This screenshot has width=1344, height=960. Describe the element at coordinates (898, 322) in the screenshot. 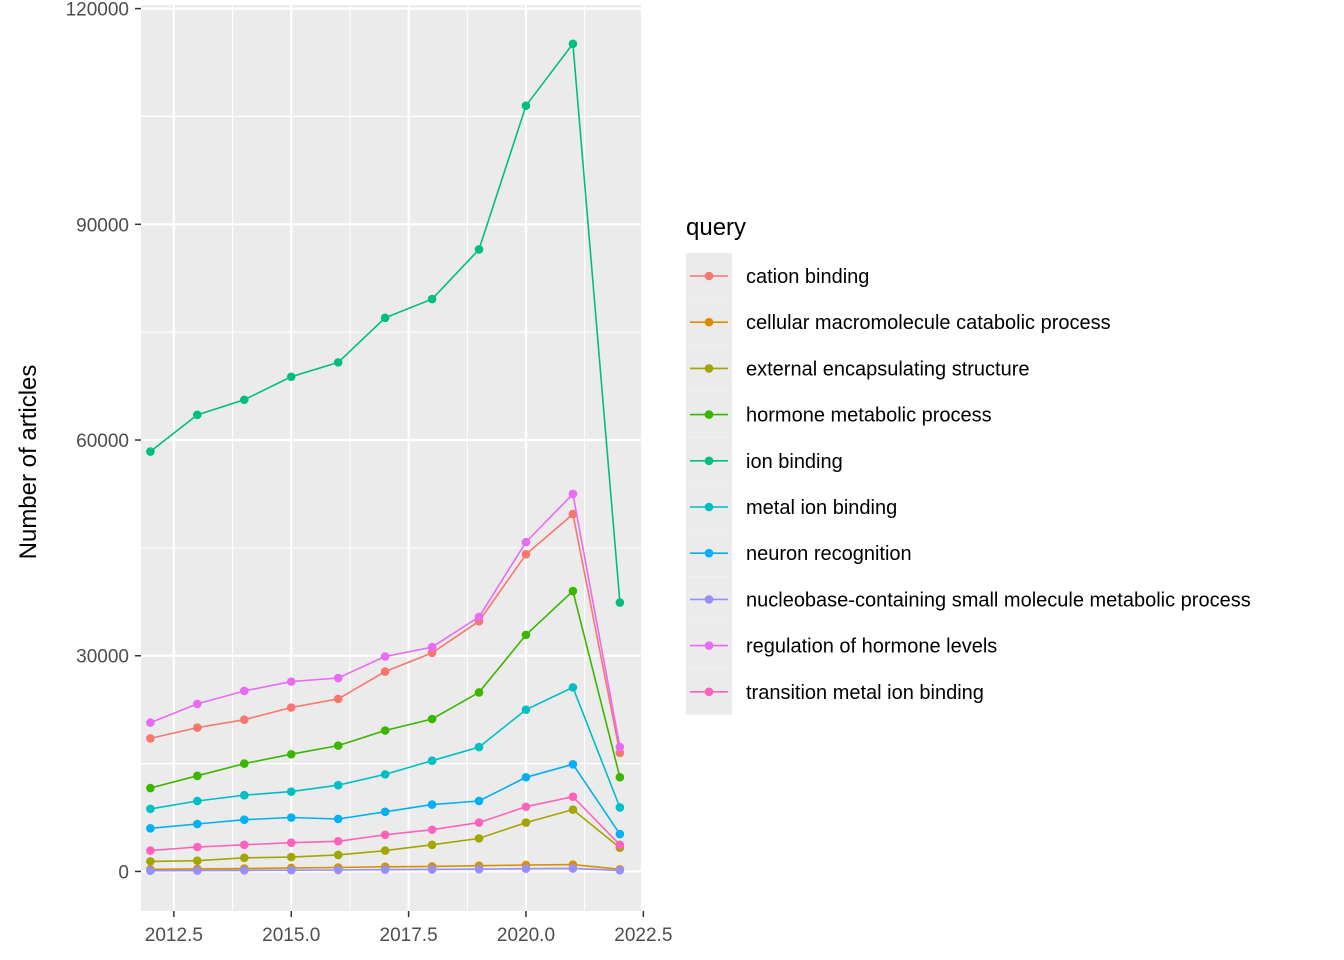

I see `legend-item: cellular macromolecule catabolic process` at that location.